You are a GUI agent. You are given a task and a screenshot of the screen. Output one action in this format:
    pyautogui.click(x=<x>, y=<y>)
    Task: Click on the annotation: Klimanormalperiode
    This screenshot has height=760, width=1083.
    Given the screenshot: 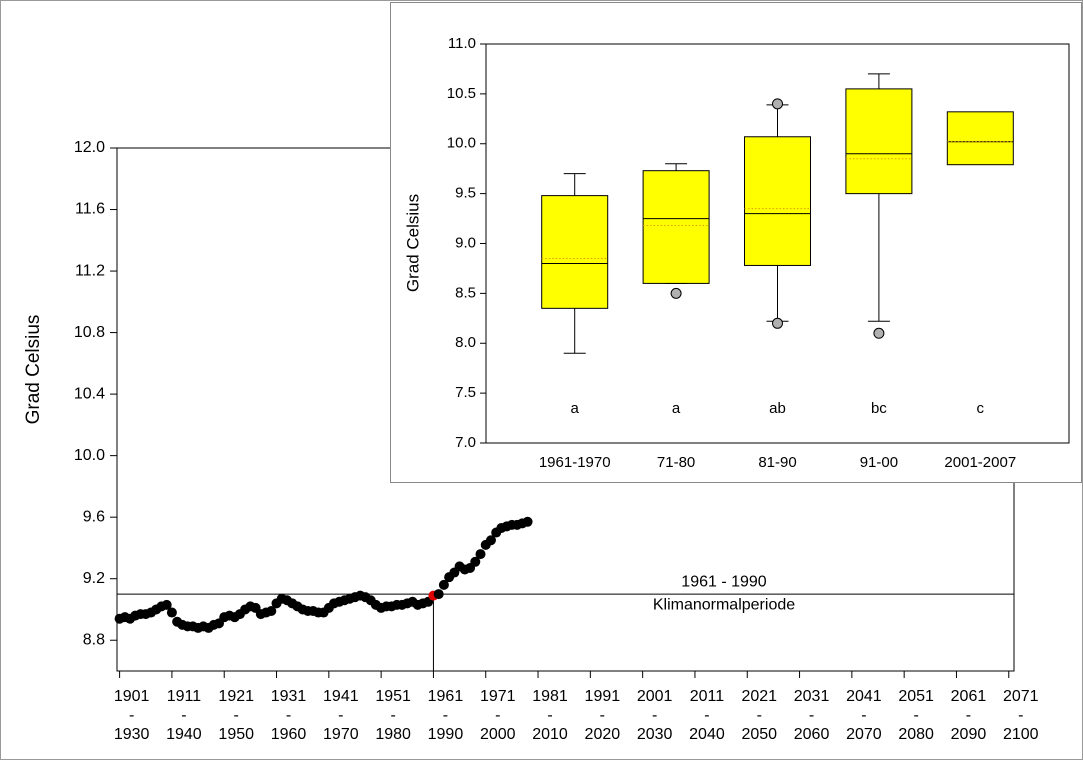 What is the action you would take?
    pyautogui.click(x=724, y=604)
    